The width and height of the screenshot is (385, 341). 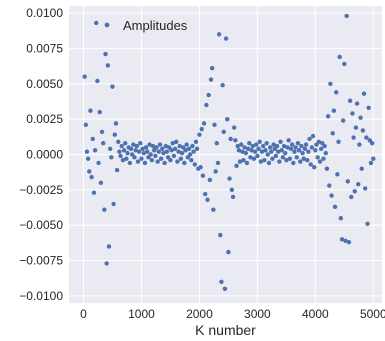 What do you see at coordinates (44, 84) in the screenshot?
I see `y-tick-label: 0.0050` at bounding box center [44, 84].